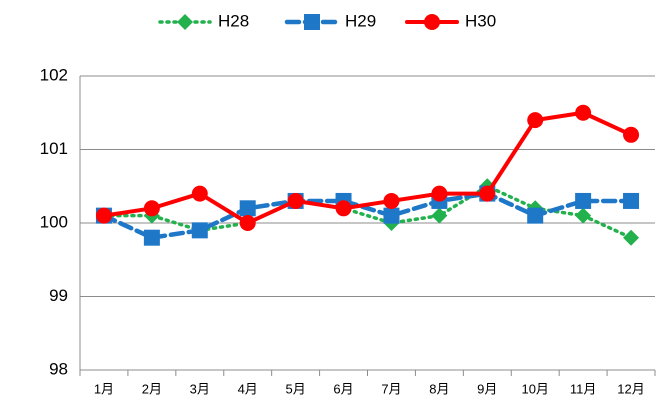 The height and width of the screenshot is (402, 657). What do you see at coordinates (487, 388) in the screenshot?
I see `x-tick-label: 9月` at bounding box center [487, 388].